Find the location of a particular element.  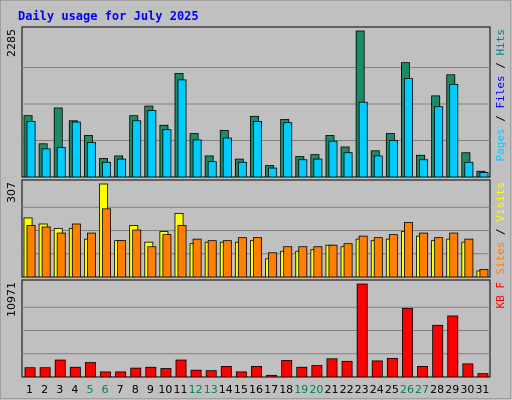

x-tick-label-day-11: 11 is located at coordinates (181, 389).